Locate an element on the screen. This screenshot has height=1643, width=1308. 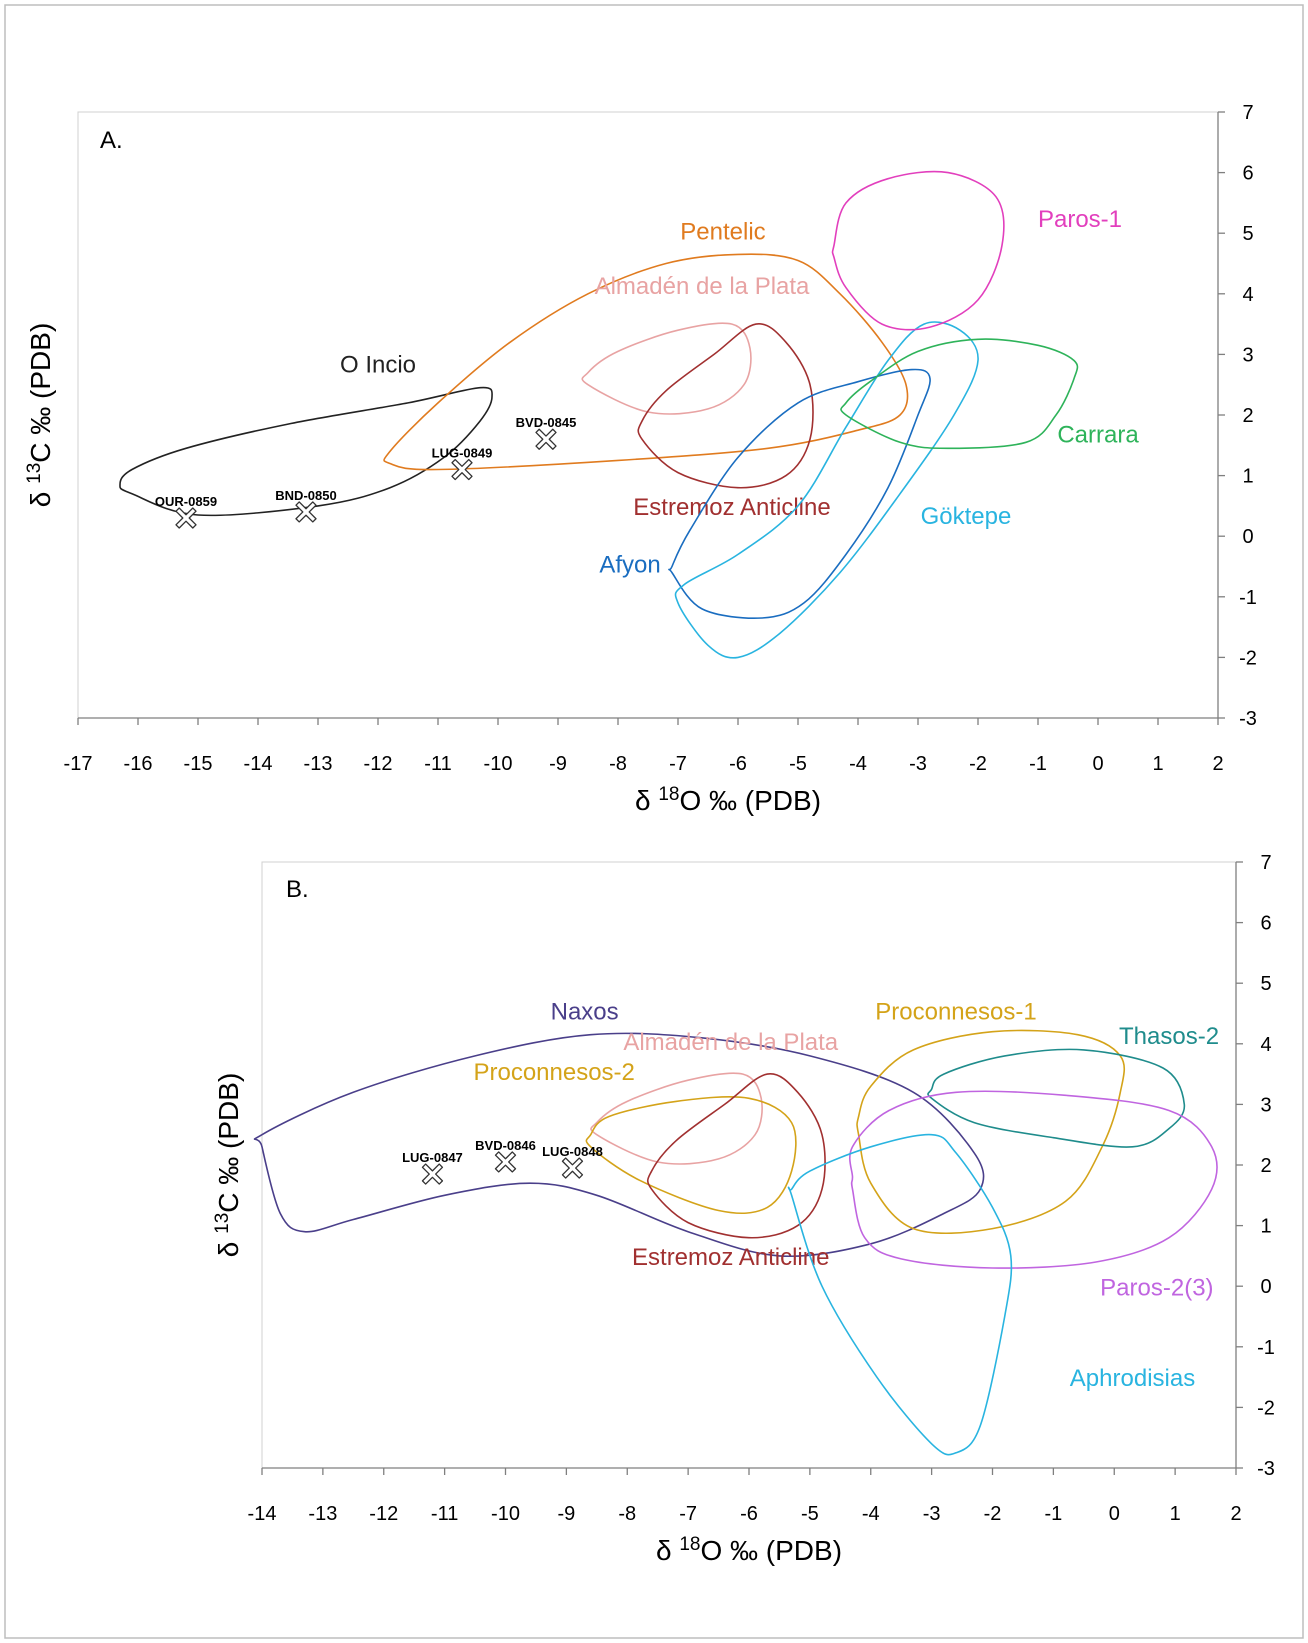
x-tick-label: -16 is located at coordinates (138, 764).